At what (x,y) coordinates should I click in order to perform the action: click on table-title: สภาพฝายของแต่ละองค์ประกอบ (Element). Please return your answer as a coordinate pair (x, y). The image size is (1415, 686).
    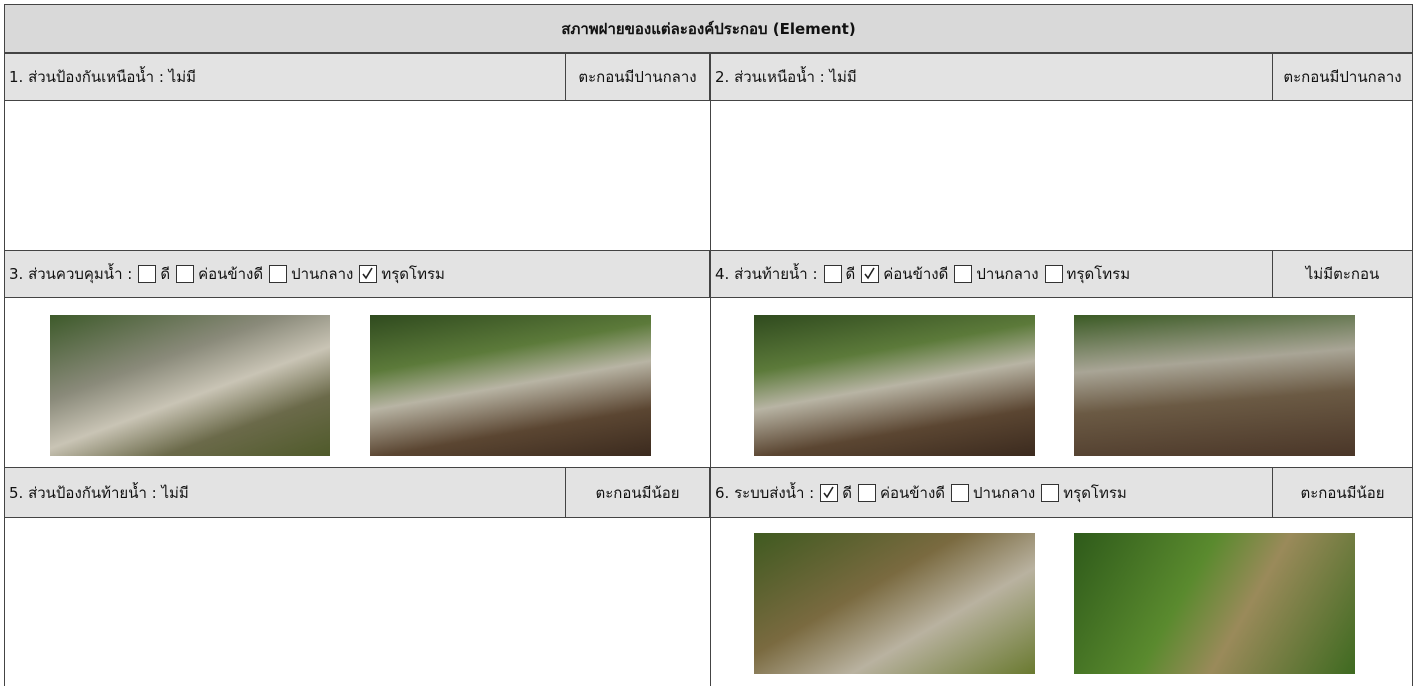
    Looking at the image, I should click on (708, 28).